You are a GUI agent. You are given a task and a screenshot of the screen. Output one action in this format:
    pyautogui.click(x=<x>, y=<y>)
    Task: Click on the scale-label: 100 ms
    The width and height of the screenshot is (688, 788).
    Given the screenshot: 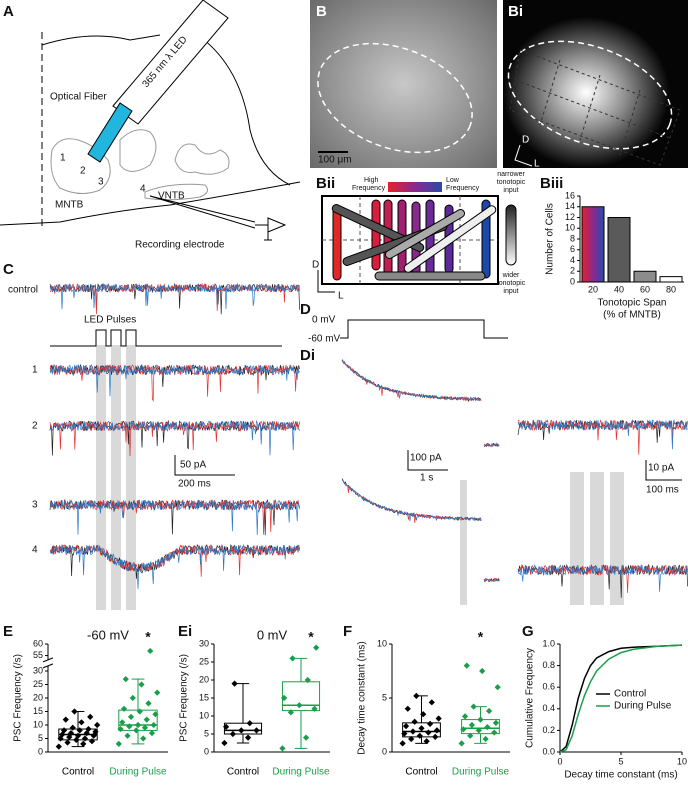 What is the action you would take?
    pyautogui.click(x=662, y=490)
    